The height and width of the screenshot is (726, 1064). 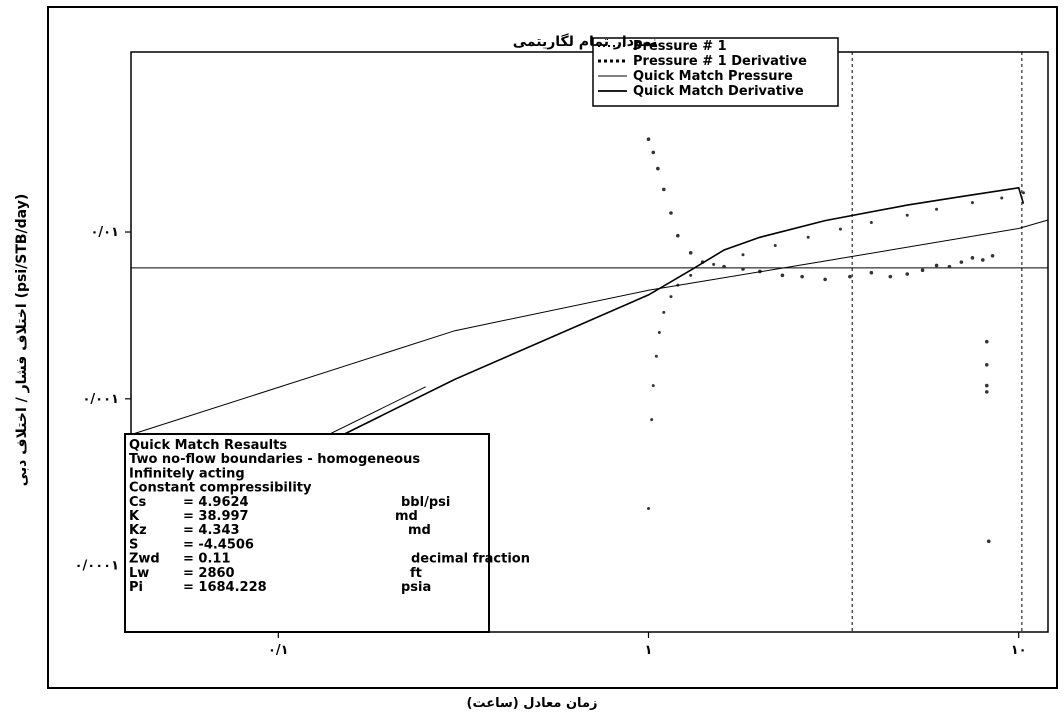 I want to click on results-line: Infinitely acting, so click(x=187, y=473).